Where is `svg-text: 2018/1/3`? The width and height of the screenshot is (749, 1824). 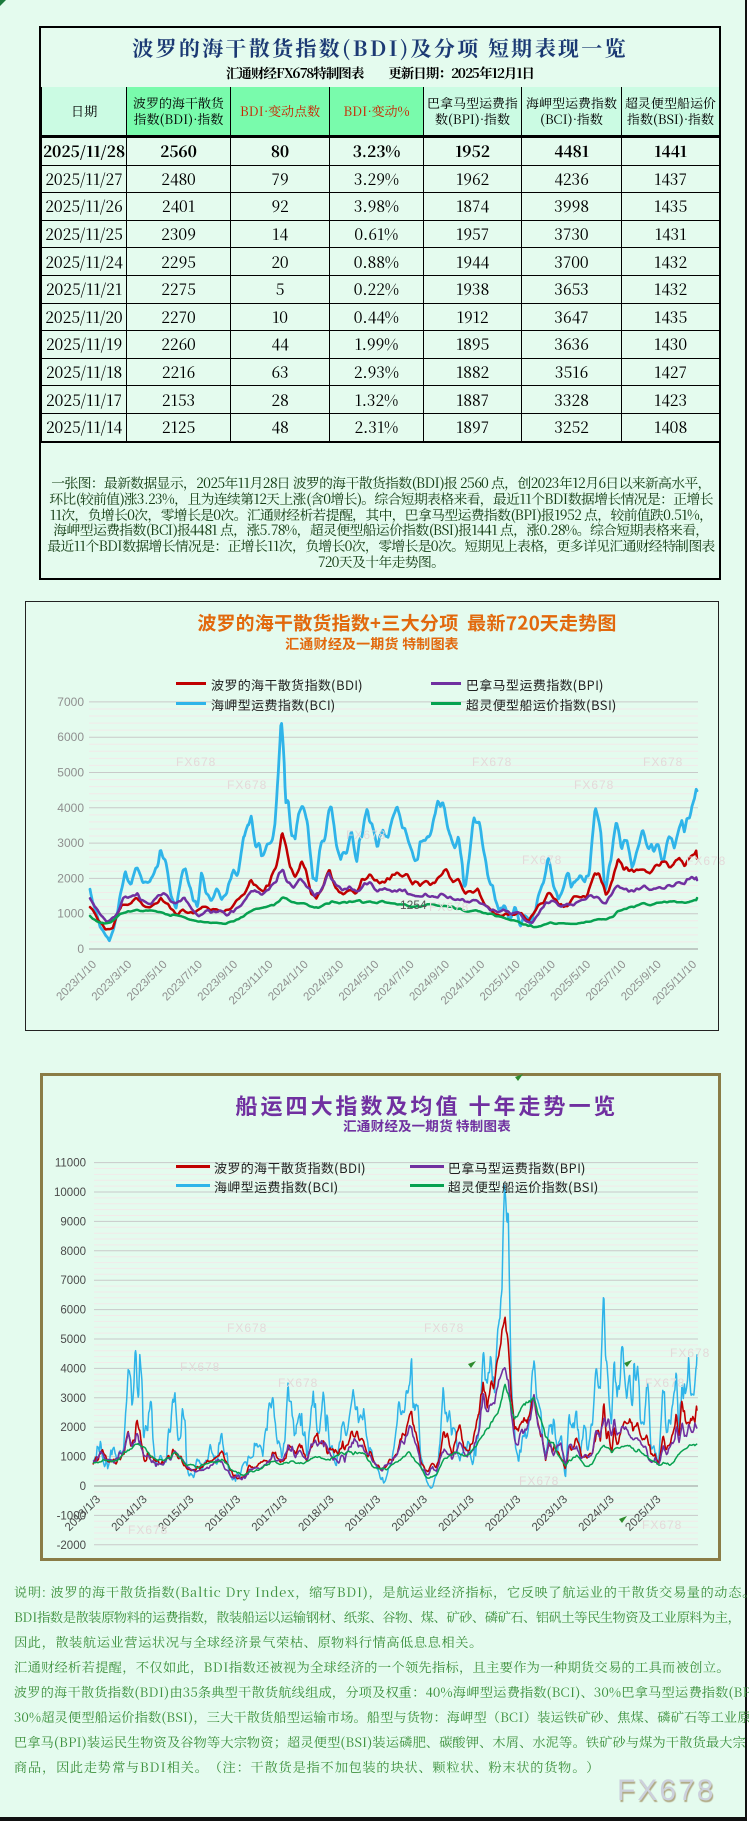 svg-text: 2018/1/3 is located at coordinates (316, 1514).